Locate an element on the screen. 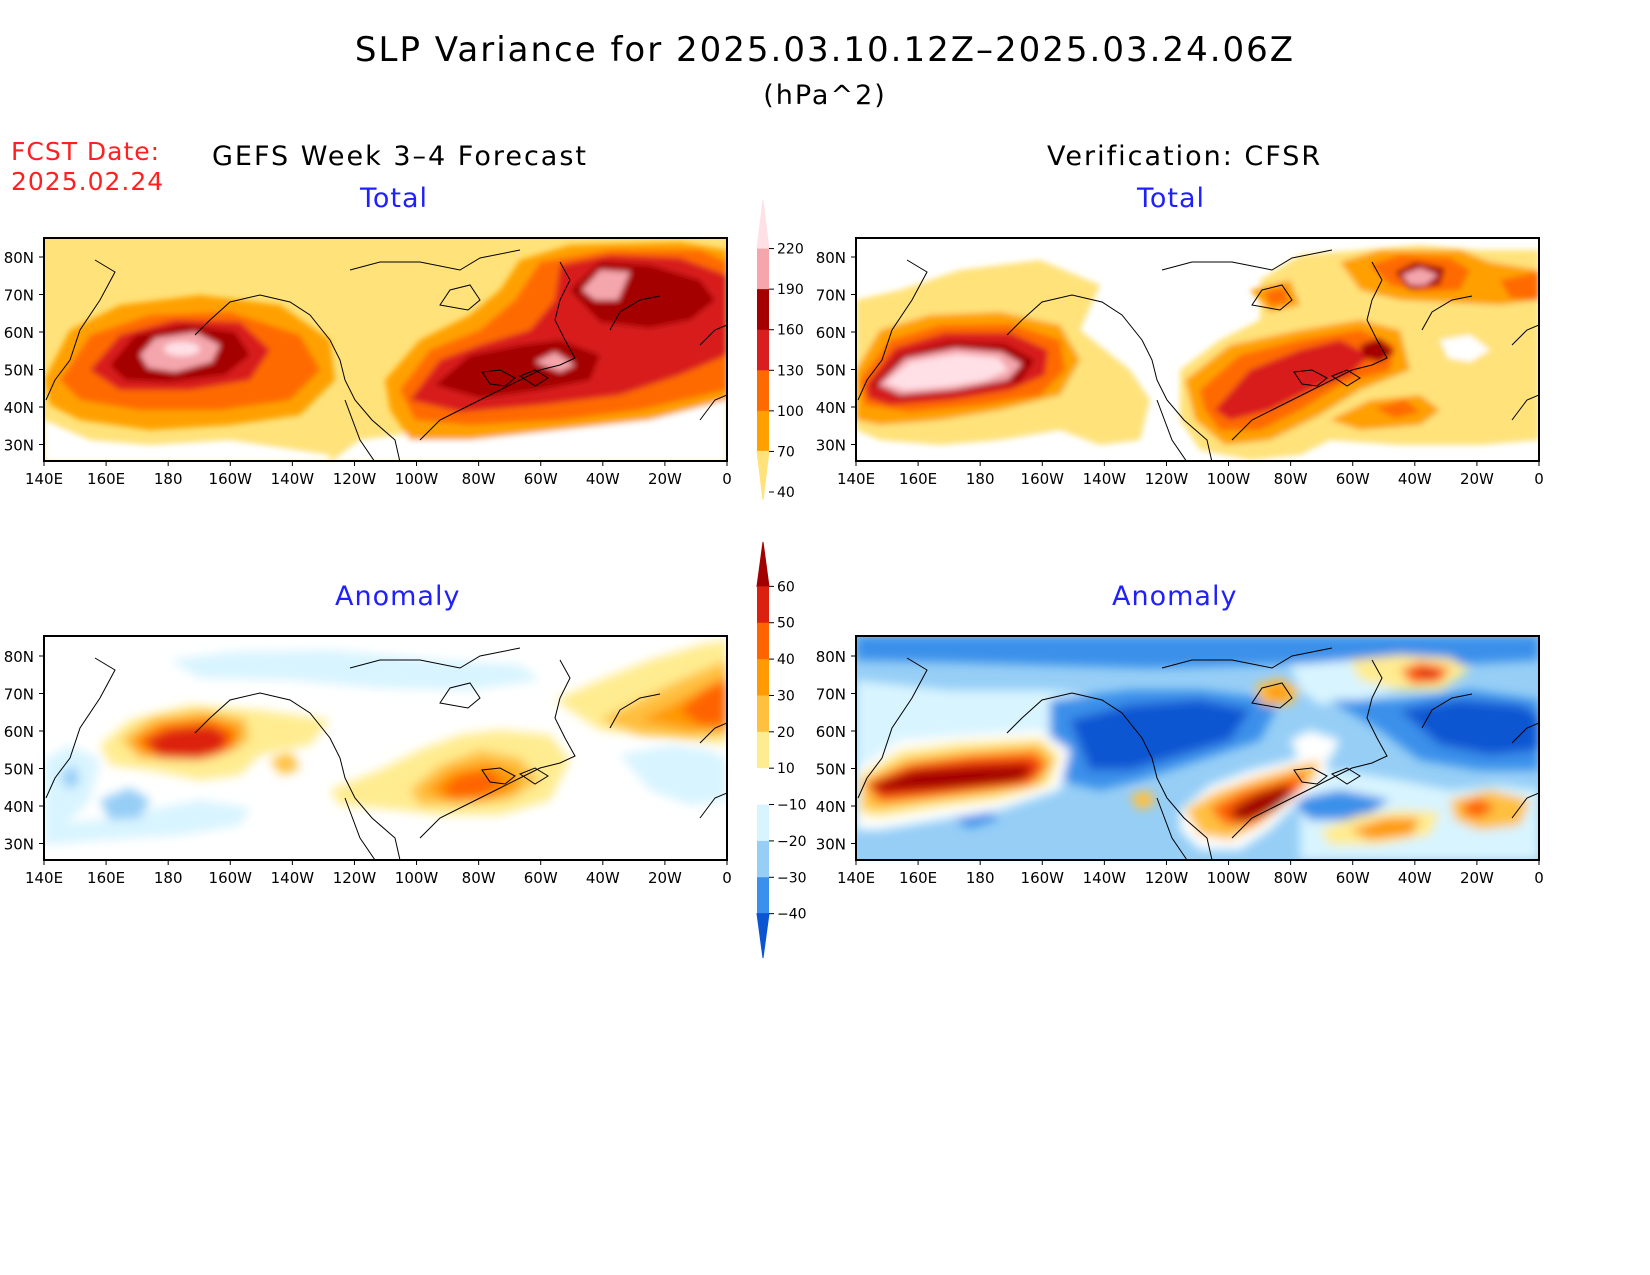 This screenshot has width=1650, height=1275. forecast-anomaly-lat-label: 30N is located at coordinates (19, 845).